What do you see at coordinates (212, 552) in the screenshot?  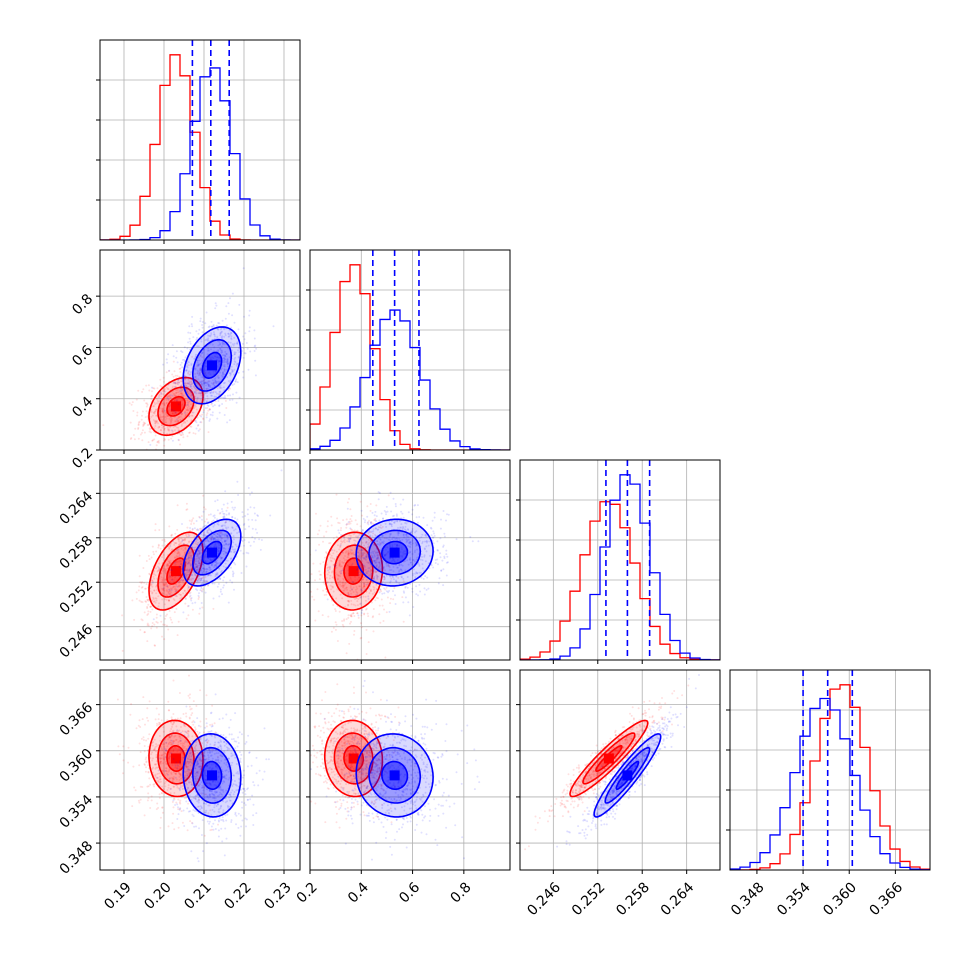 I see `density-peak` at bounding box center [212, 552].